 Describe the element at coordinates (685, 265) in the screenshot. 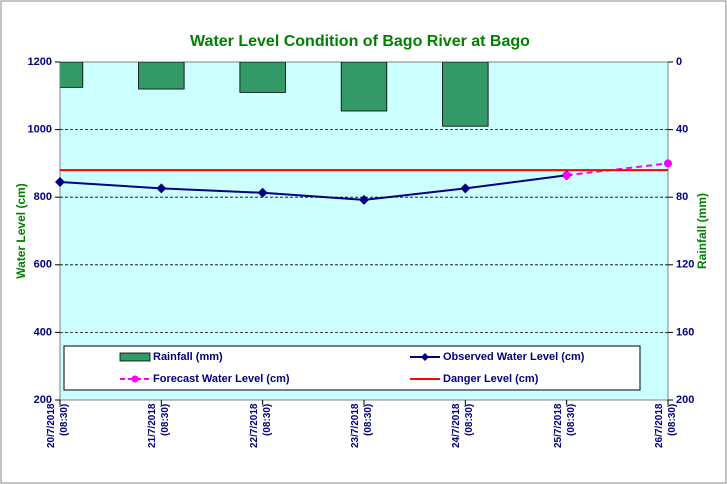

I see `y2-tick-label: 120` at that location.